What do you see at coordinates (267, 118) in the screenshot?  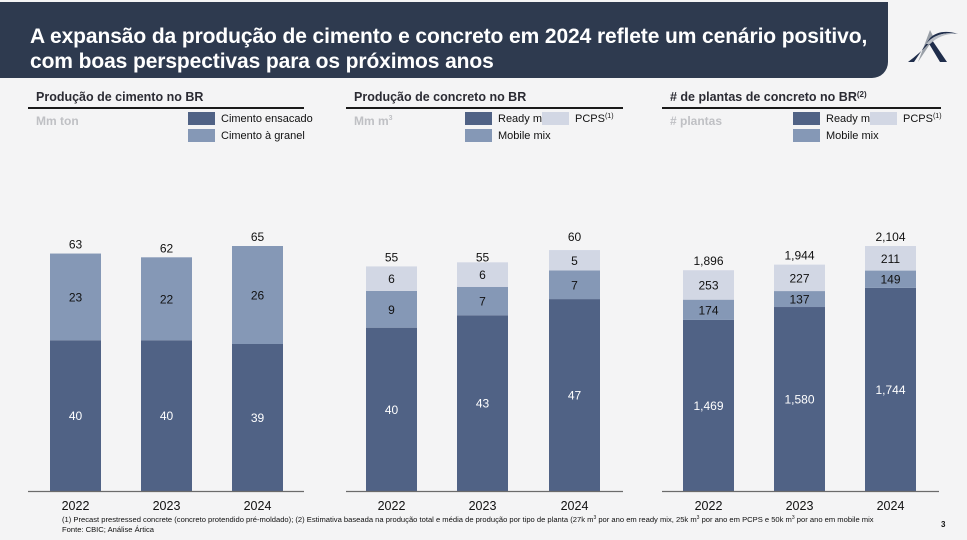 I see `legend-label: Cimento ensacado` at bounding box center [267, 118].